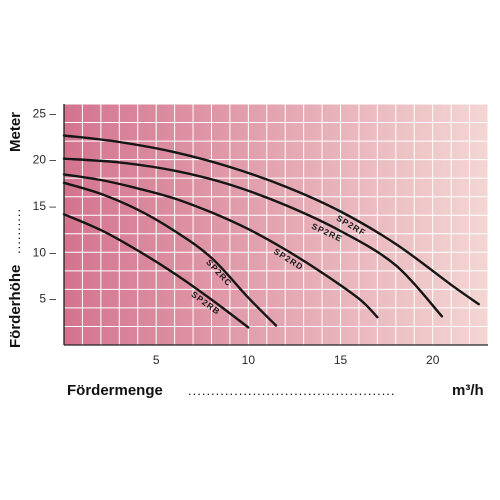 This screenshot has height=500, width=500. Describe the element at coordinates (433, 360) in the screenshot. I see `x-tick-label: 20` at that location.